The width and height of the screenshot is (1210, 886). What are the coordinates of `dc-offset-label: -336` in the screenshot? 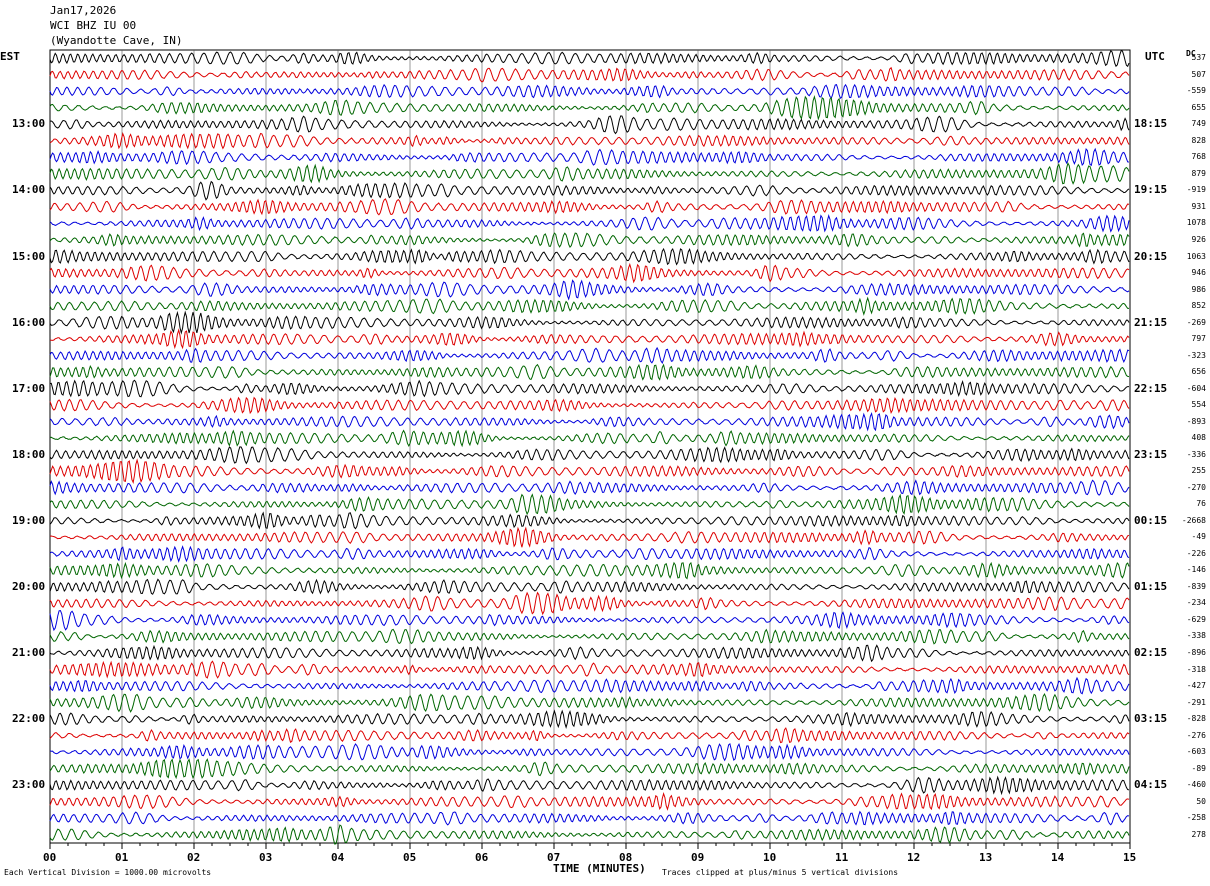 It's located at (1196, 454).